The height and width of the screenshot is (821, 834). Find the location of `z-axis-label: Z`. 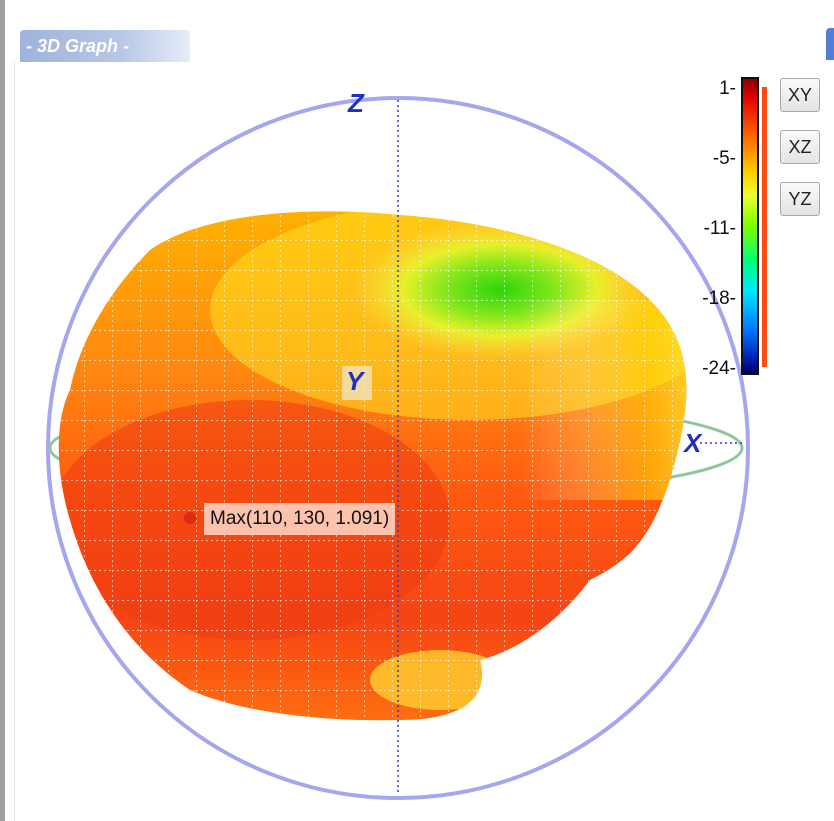

z-axis-label: Z is located at coordinates (356, 103).